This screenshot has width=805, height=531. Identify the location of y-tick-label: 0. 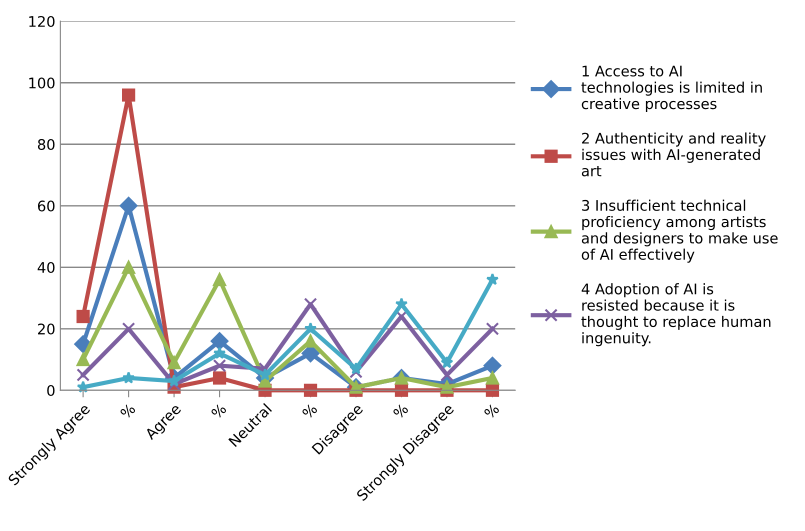
(51, 390).